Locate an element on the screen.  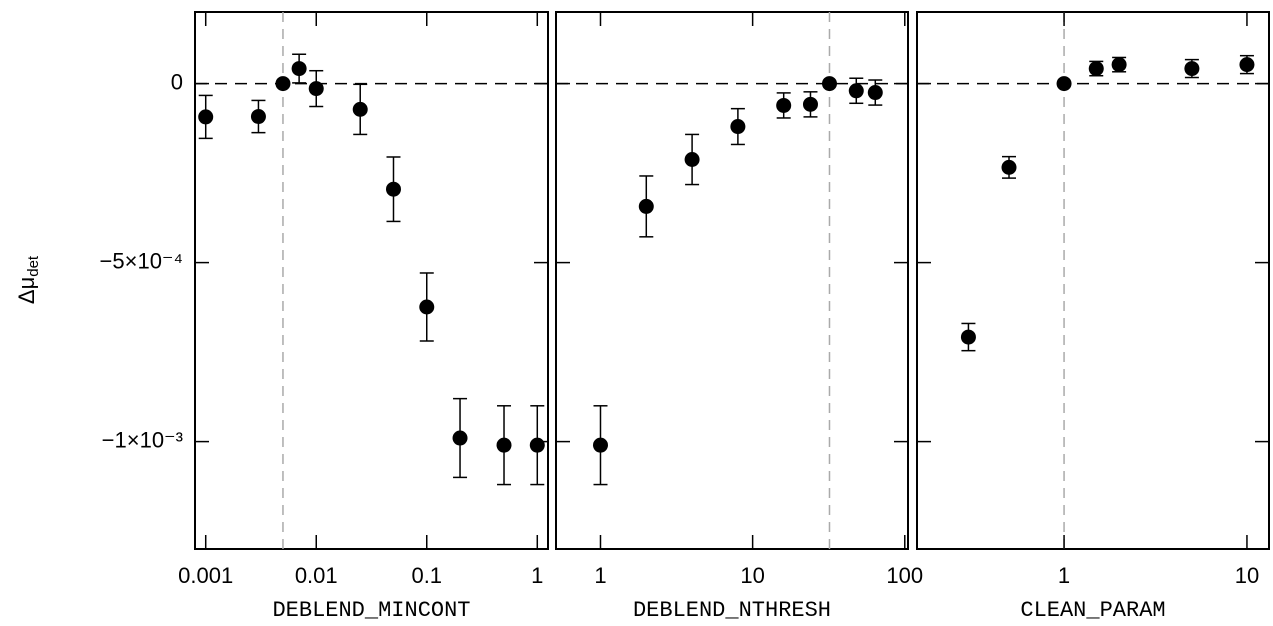
x-axis-label: DEBLEND_MINCONT is located at coordinates (371, 610).